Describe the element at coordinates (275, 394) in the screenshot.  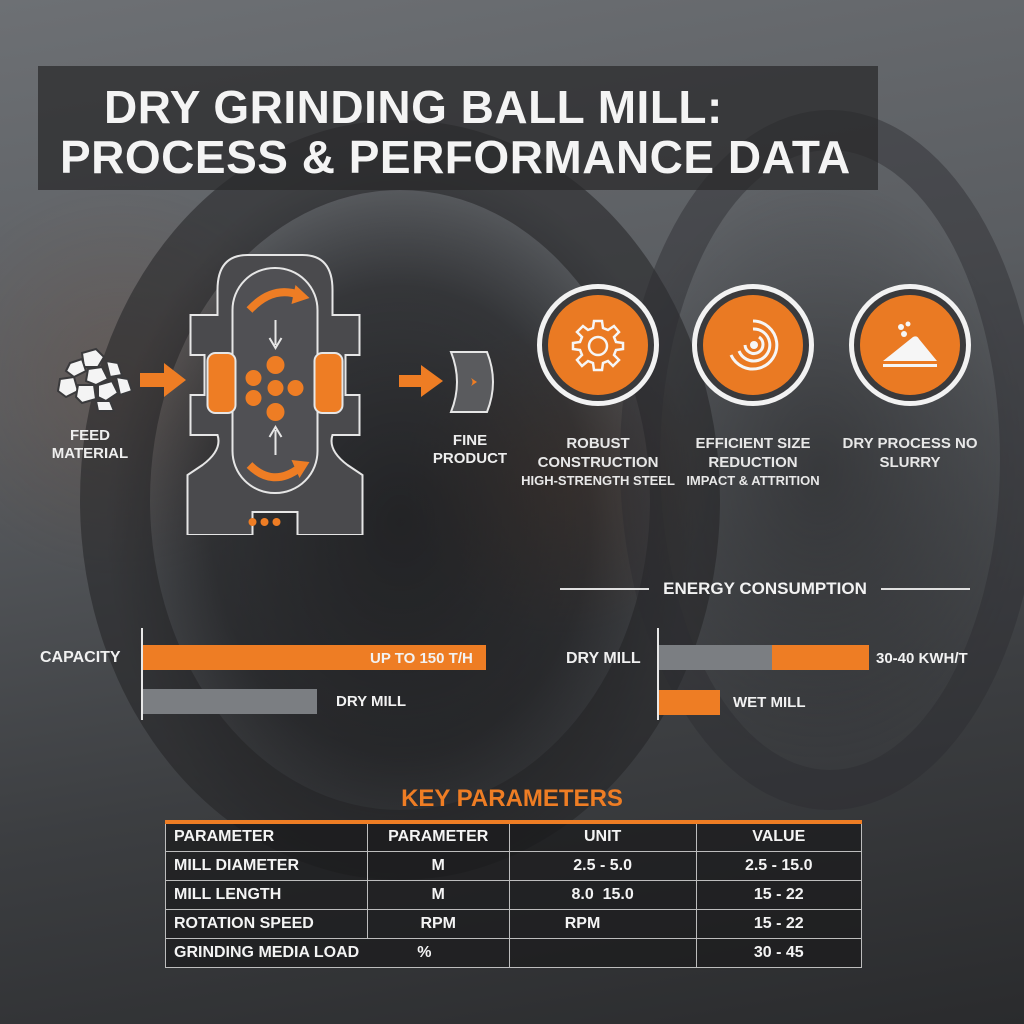
I see `ball-mill-cross-section-icon` at that location.